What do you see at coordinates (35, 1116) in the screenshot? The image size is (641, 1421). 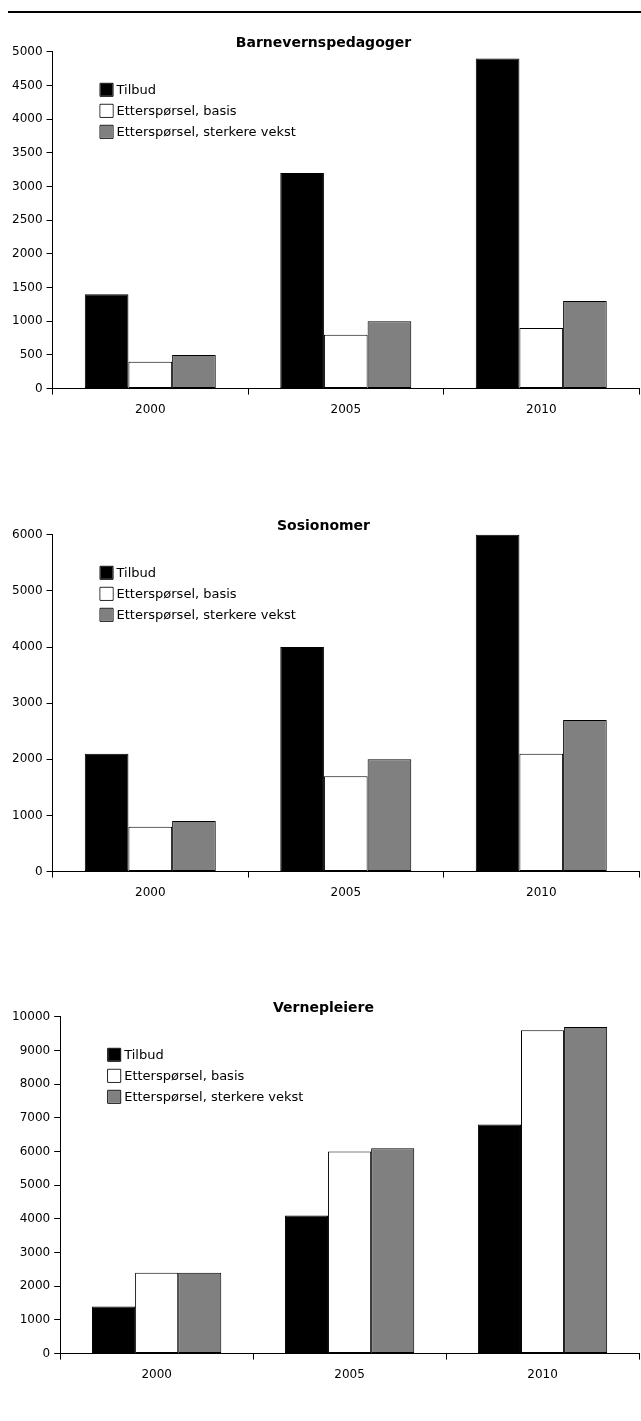 I see `y-tick-label: 7000` at bounding box center [35, 1116].